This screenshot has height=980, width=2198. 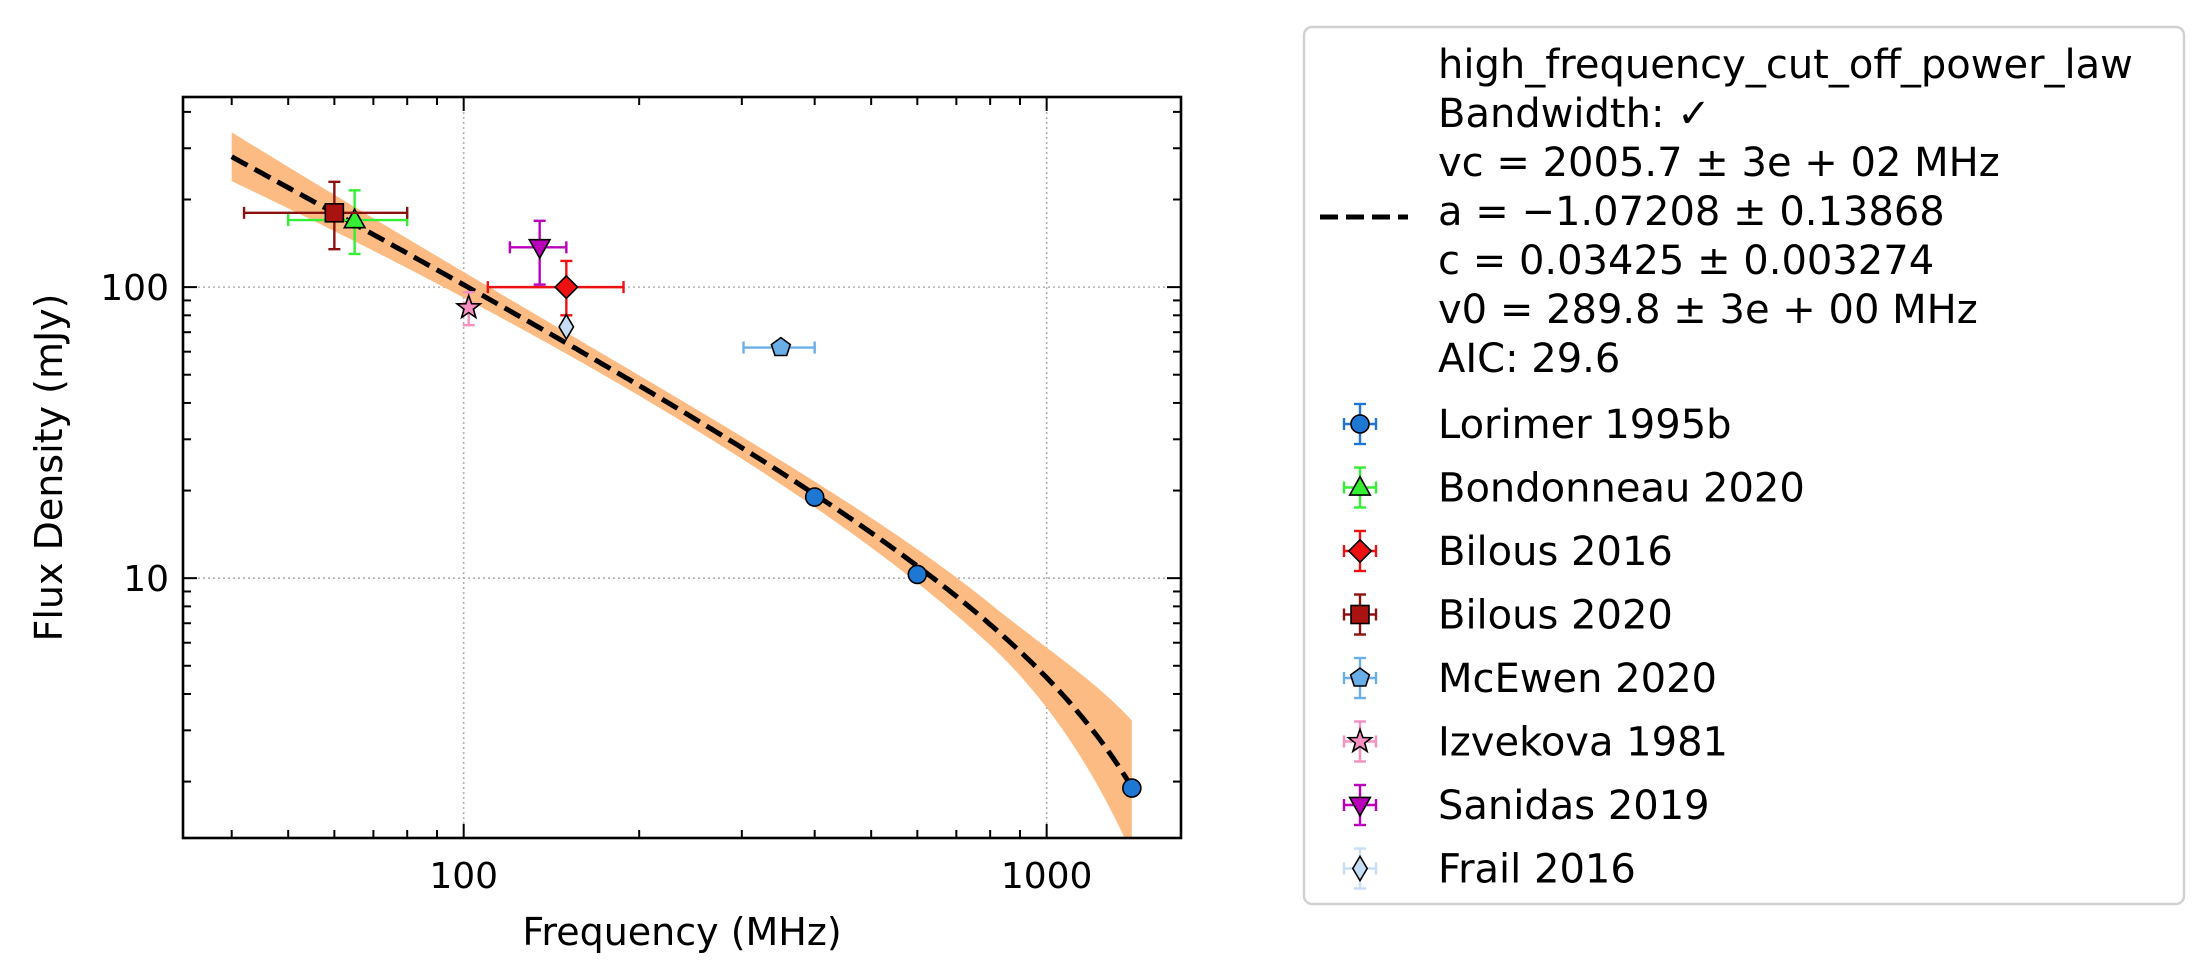 What do you see at coordinates (1574, 806) in the screenshot?
I see `legend-label: Sanidas 2019` at bounding box center [1574, 806].